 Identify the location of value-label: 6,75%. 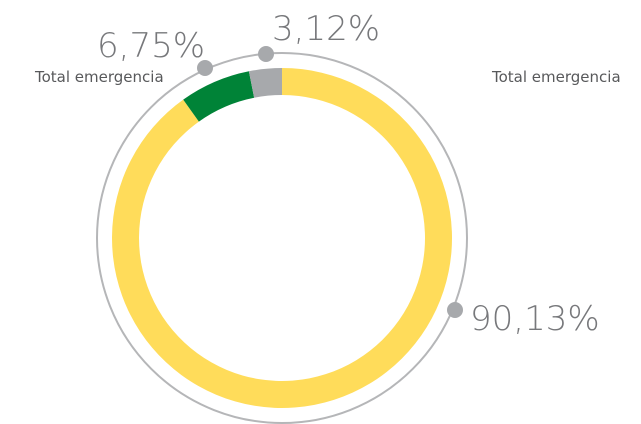
(151, 46).